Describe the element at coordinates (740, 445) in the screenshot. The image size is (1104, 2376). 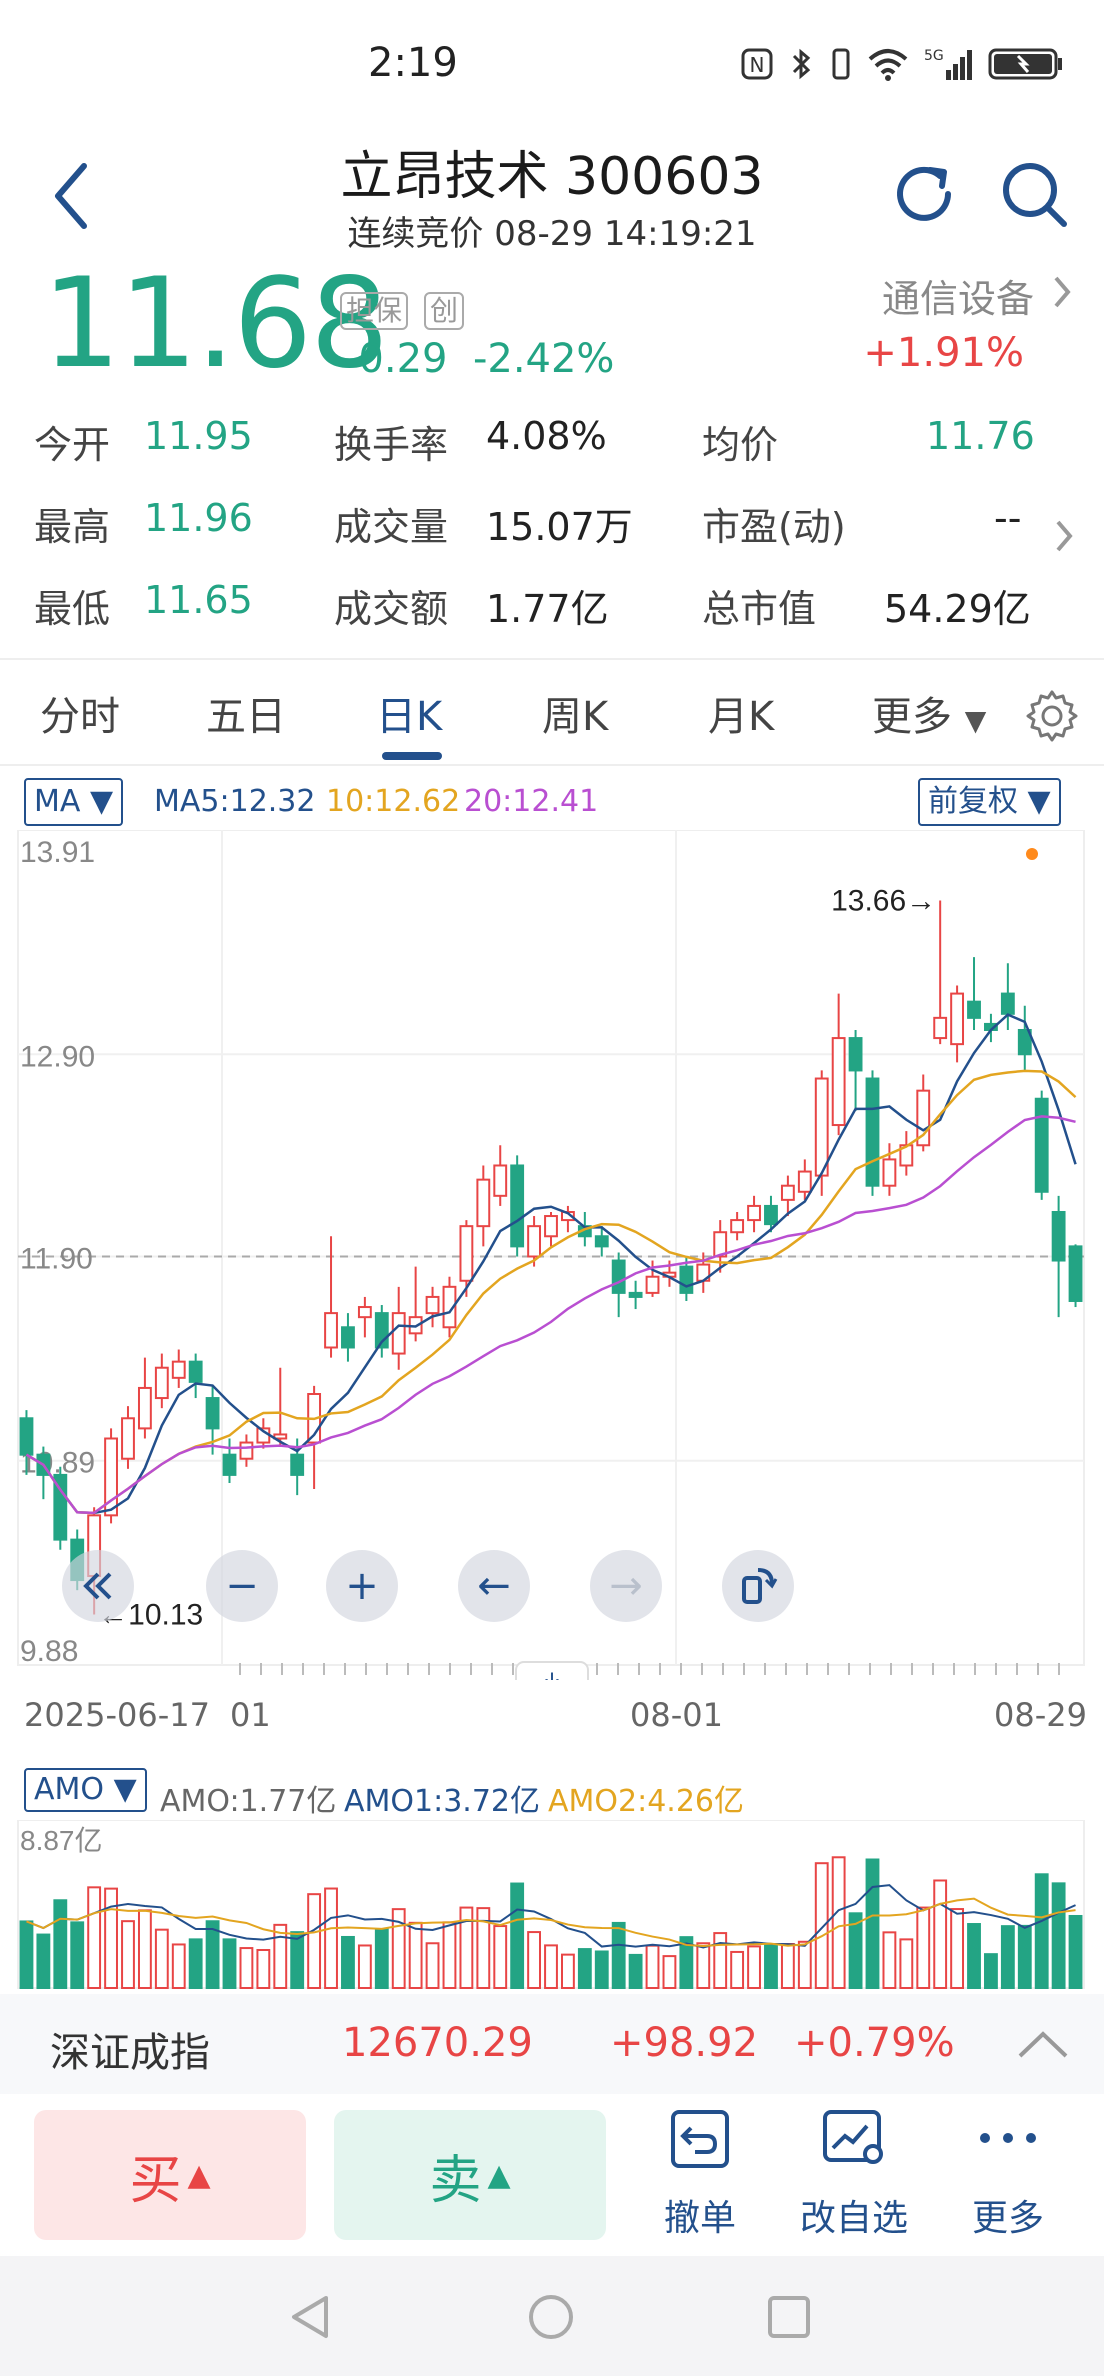
I see `label-avg-price: 均价` at that location.